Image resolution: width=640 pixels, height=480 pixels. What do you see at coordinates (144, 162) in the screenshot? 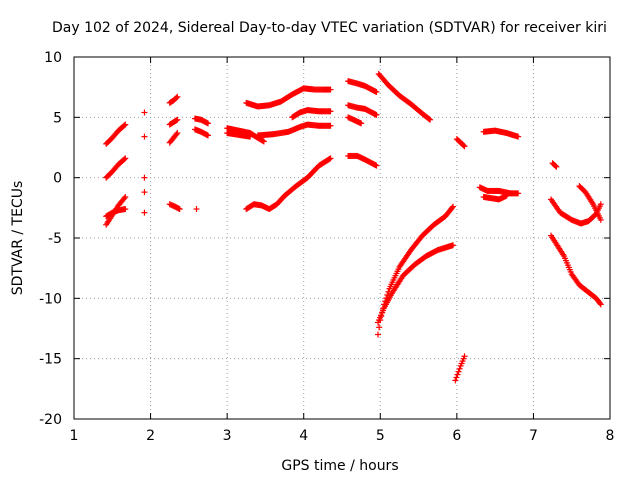
I see `series-arc05` at bounding box center [144, 162].